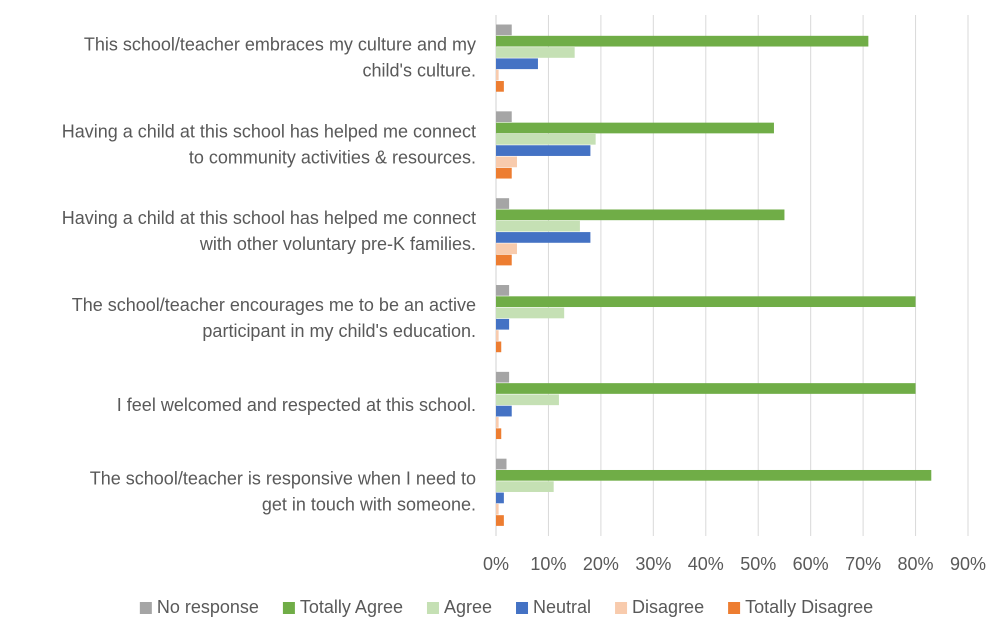  I want to click on x-tick-label: 90%, so click(968, 564).